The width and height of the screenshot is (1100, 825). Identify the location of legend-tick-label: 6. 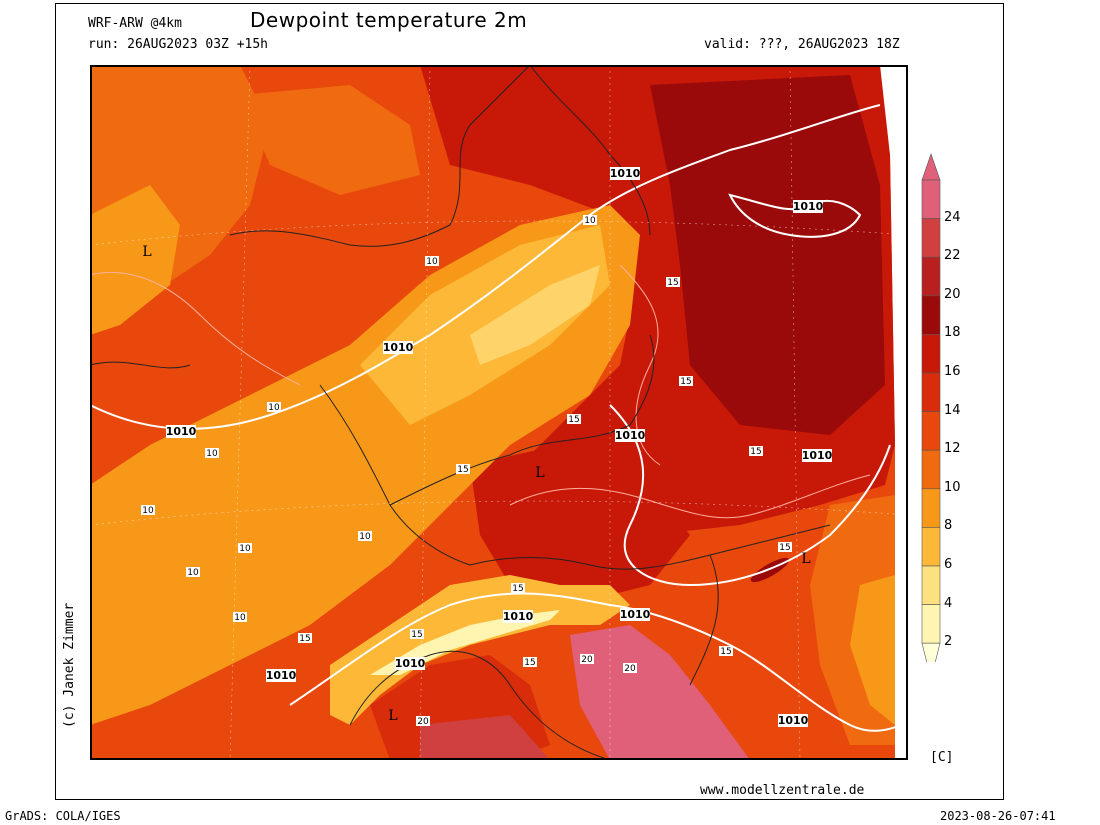
(948, 564).